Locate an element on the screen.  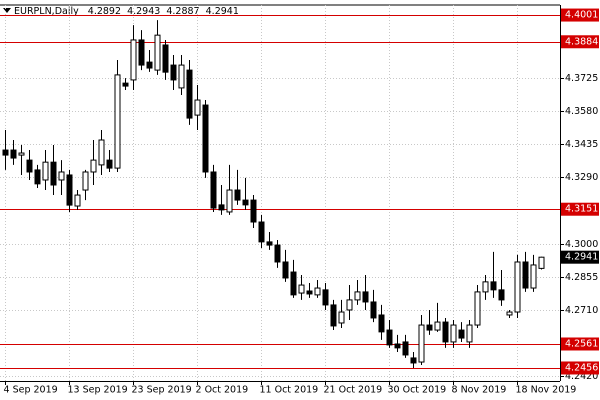
x-tick-label: 18 Nov 2019 is located at coordinates (546, 390).